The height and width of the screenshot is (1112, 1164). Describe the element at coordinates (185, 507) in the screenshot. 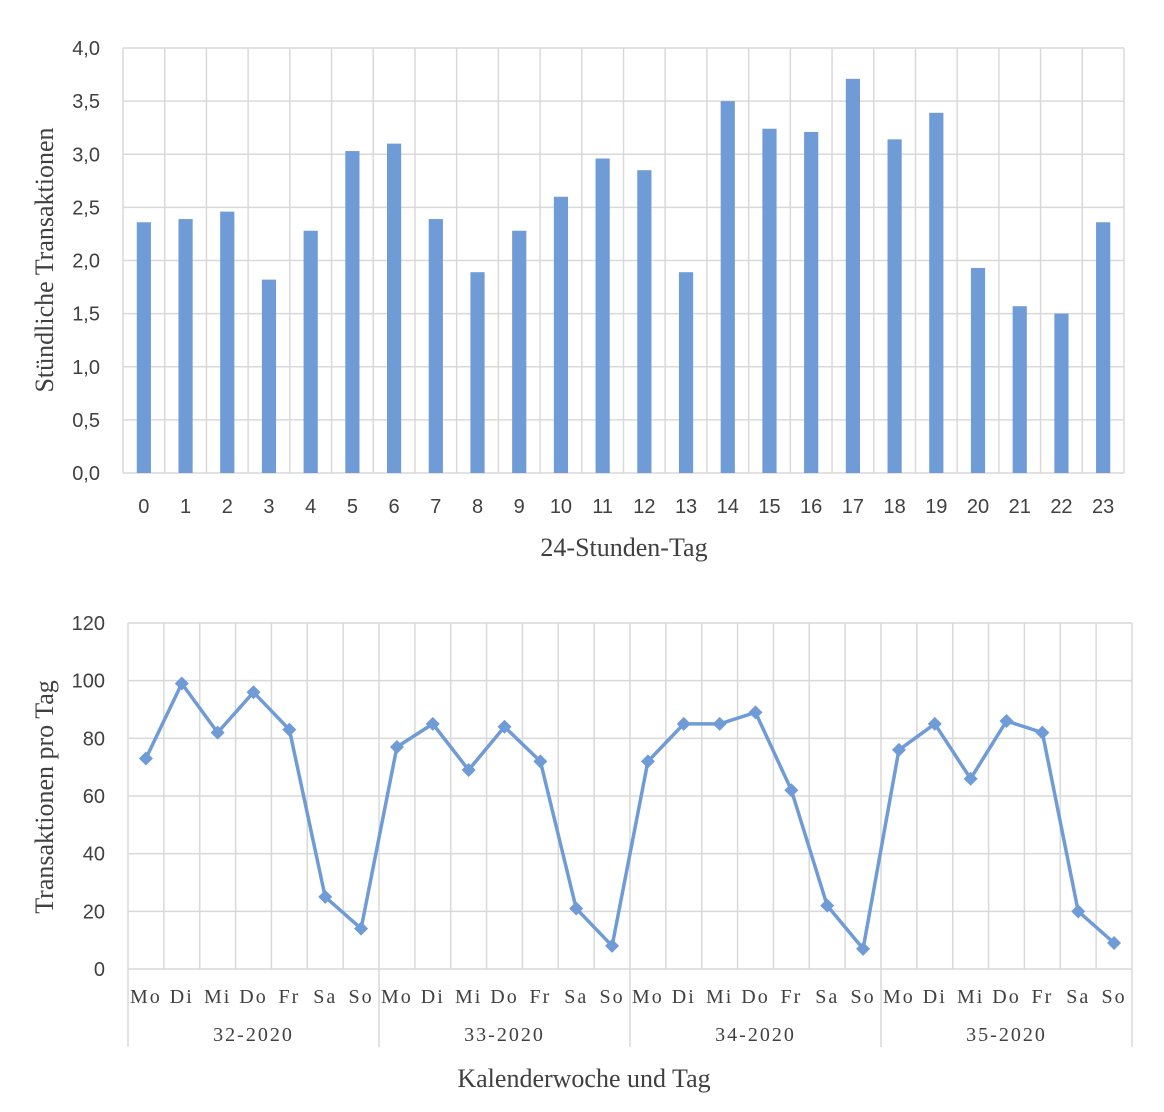

I see `bar-chart-x-tick-label: 1` at that location.